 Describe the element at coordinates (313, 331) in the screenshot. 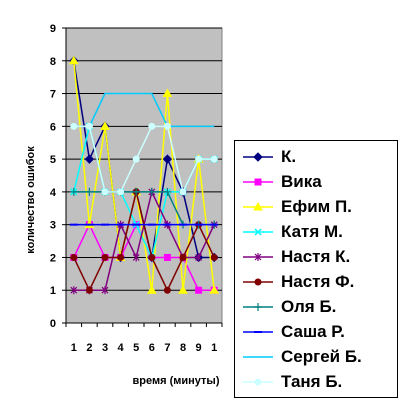

I see `legend-label: Саша Р.` at that location.